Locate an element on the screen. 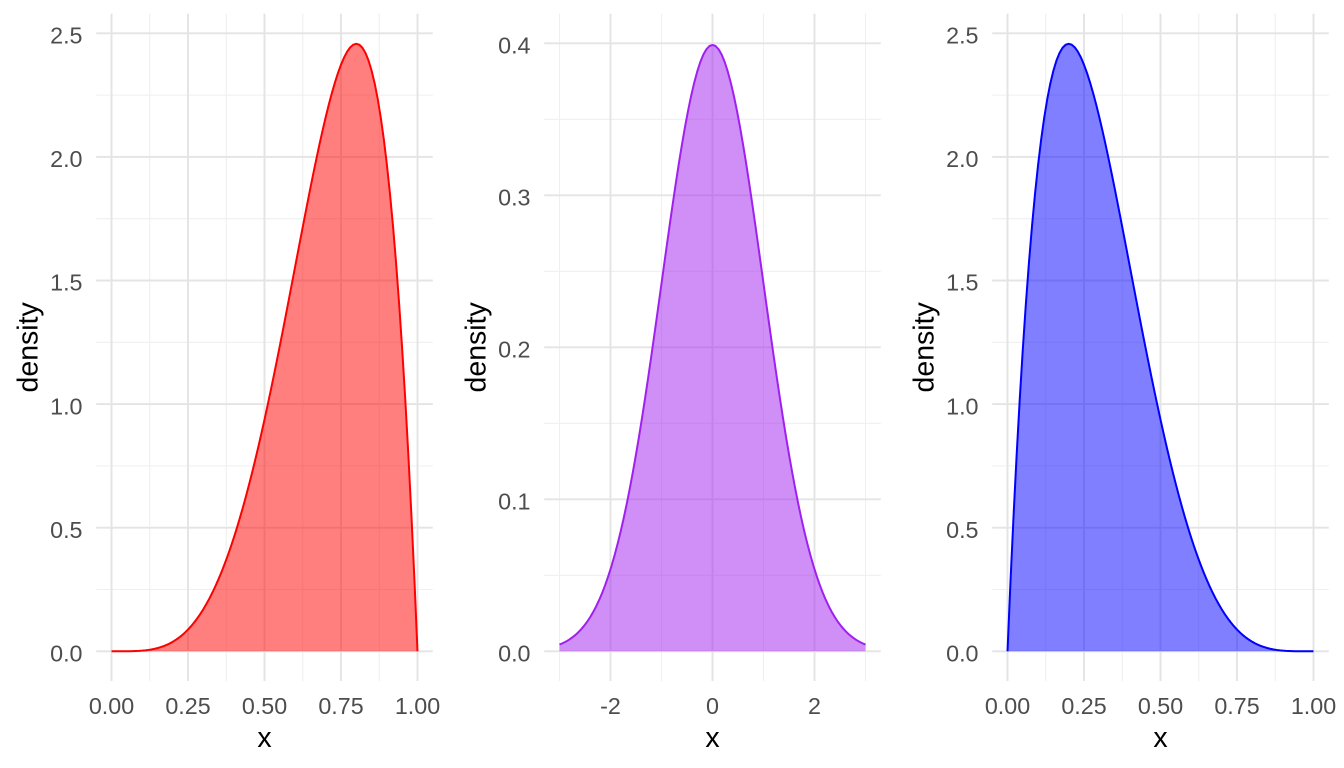  svg-text: 0.4 is located at coordinates (514, 46).